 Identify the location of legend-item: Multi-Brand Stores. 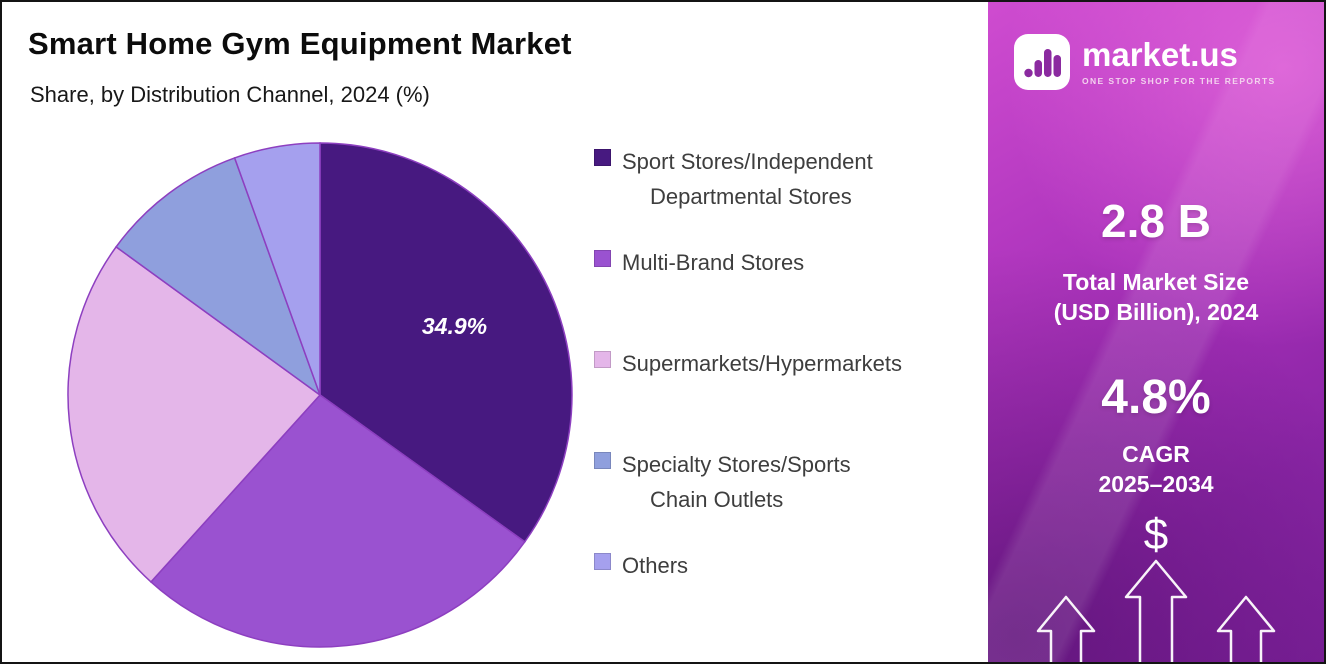
(699, 262).